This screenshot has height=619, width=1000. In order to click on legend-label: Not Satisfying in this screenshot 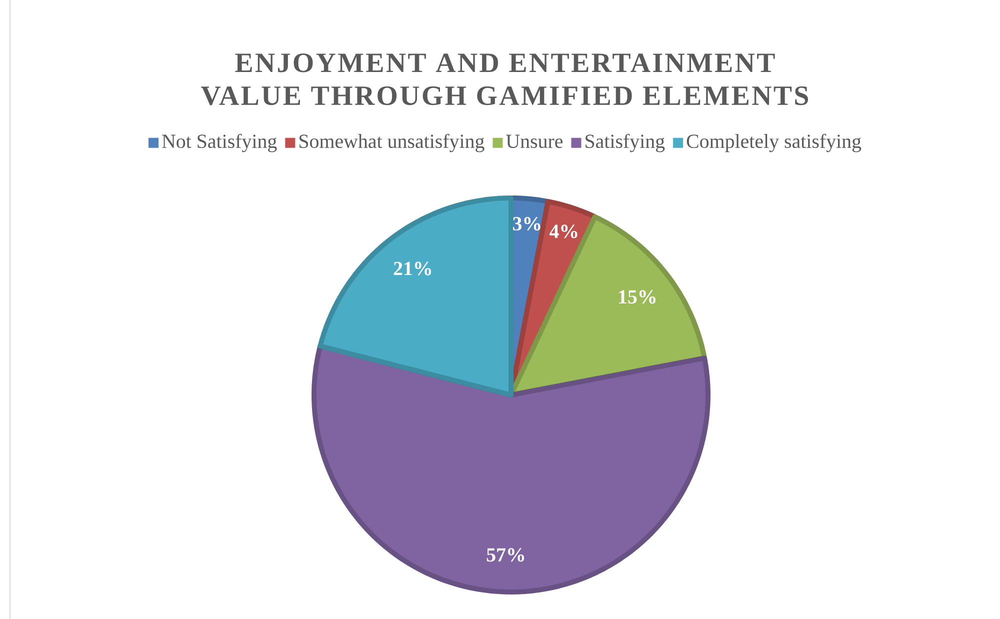, I will do `click(219, 143)`.